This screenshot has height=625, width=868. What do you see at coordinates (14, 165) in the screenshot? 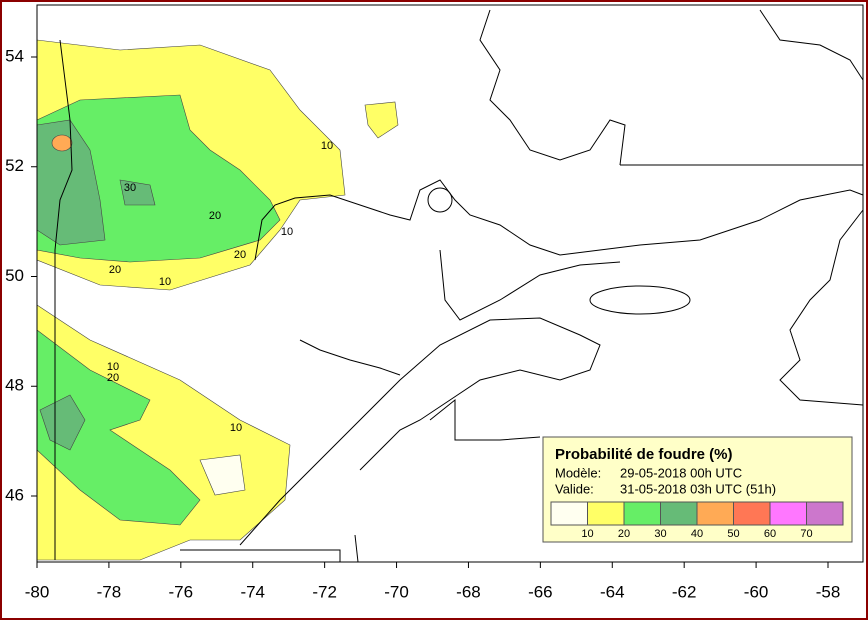
I see `y-tick-label: 52` at bounding box center [14, 165].